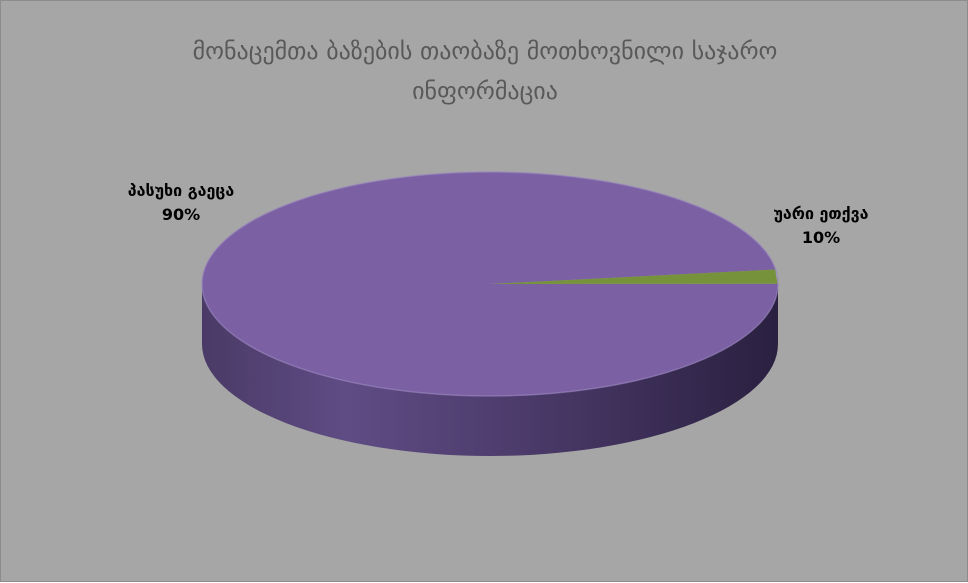 The height and width of the screenshot is (583, 968). What do you see at coordinates (821, 237) in the screenshot?
I see `data-label-refused-value: 10%` at bounding box center [821, 237].